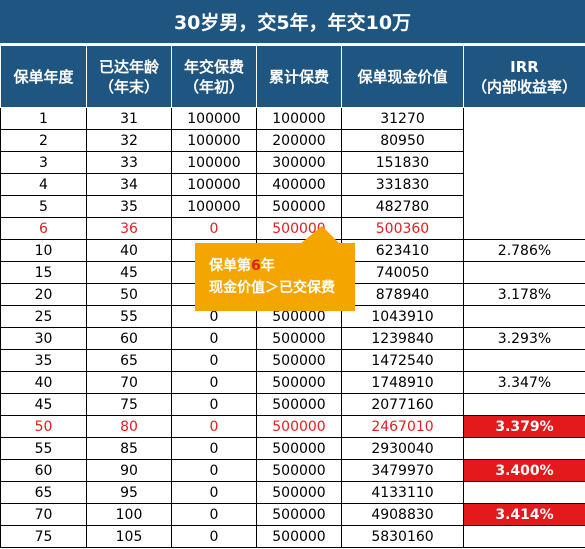  What do you see at coordinates (43, 514) in the screenshot?
I see `cell-year: 70` at bounding box center [43, 514].